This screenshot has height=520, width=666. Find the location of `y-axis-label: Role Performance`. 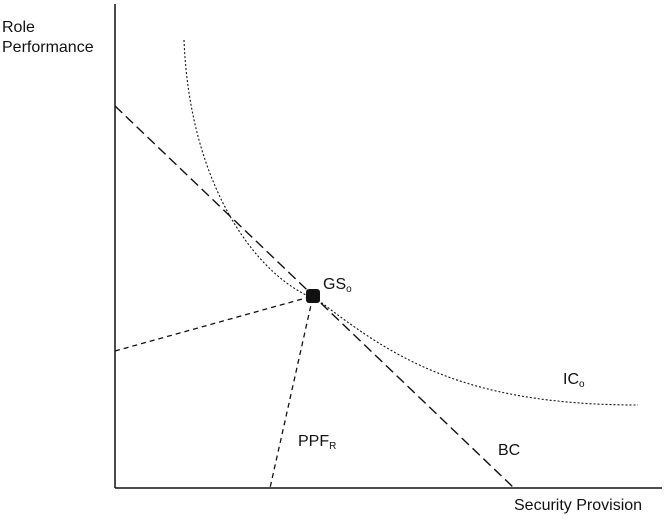

y-axis-label: Role Performance is located at coordinates (48, 38).